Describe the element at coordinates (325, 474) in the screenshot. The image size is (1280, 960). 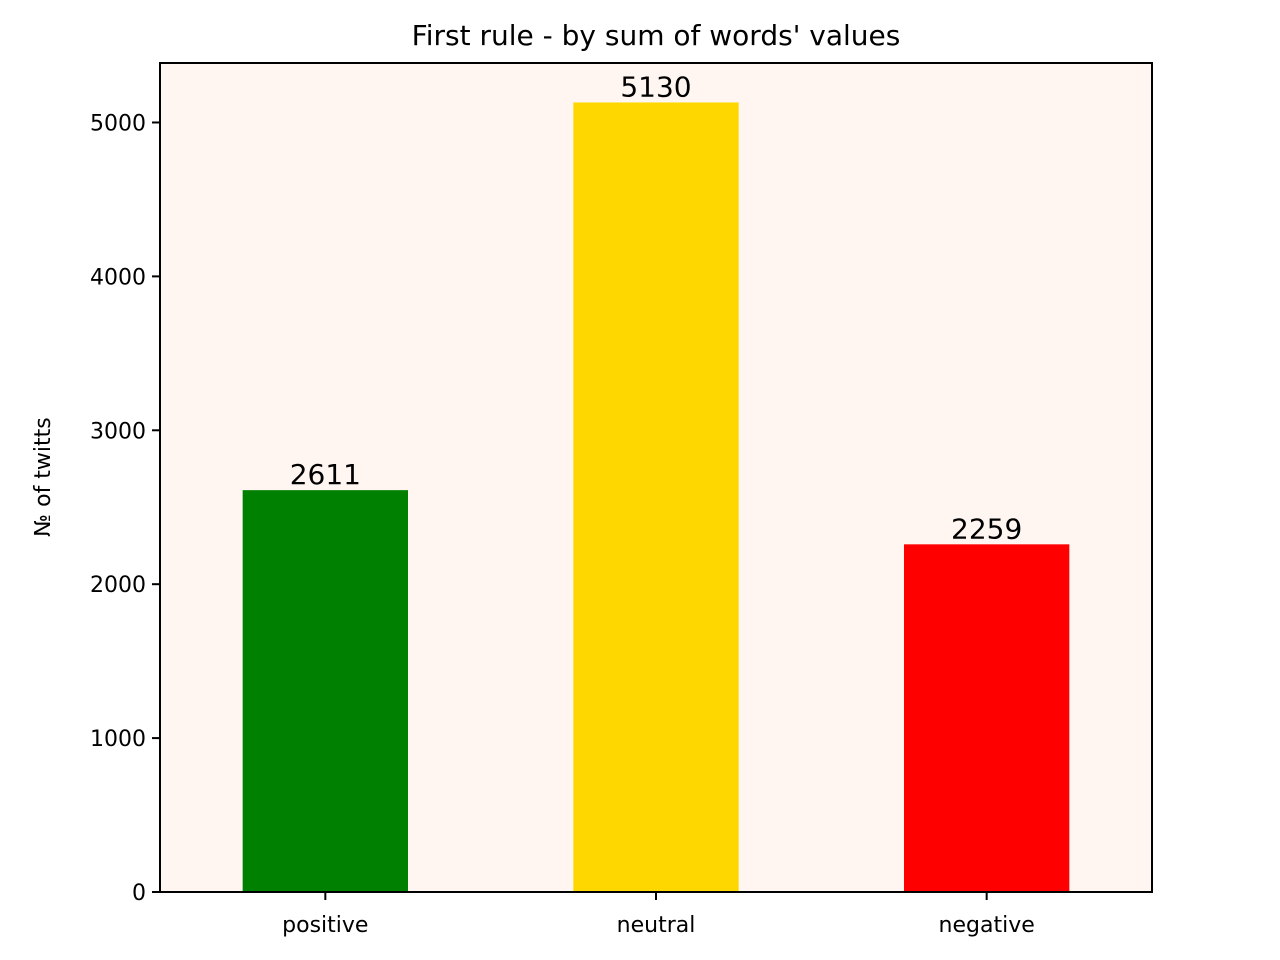
I see `data-label-positive: 2611` at that location.